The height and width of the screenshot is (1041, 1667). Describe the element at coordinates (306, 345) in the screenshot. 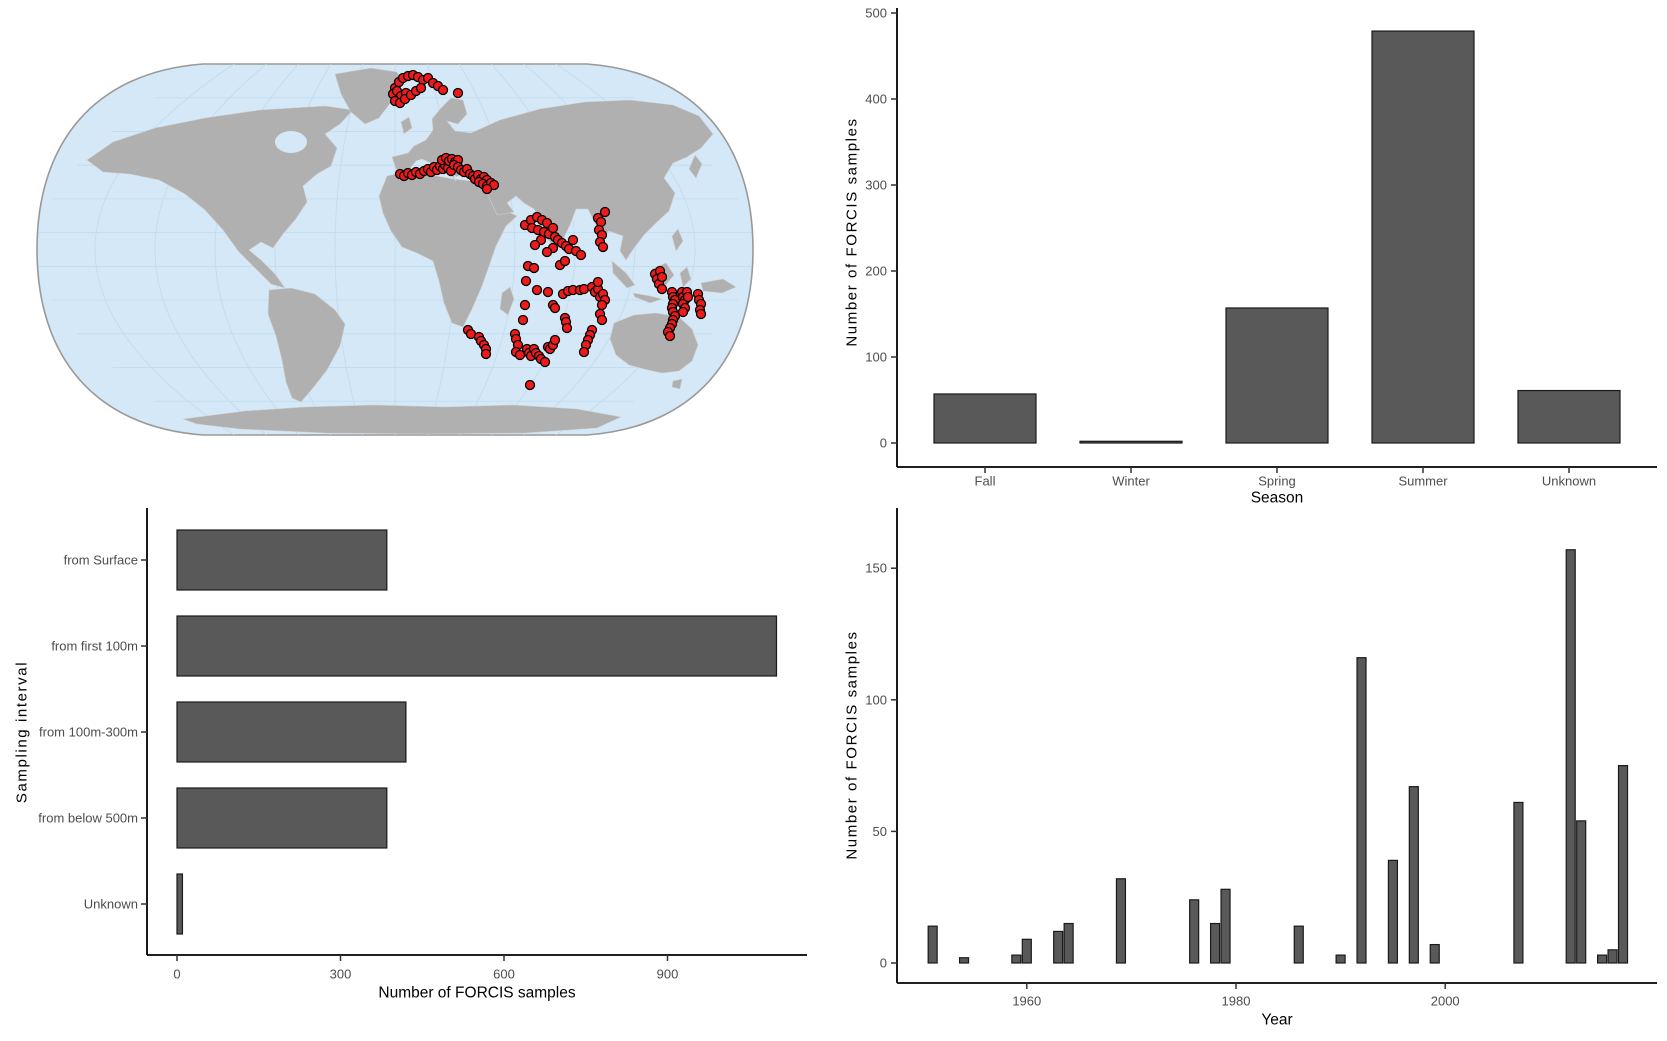

I see `land-south-america` at that location.